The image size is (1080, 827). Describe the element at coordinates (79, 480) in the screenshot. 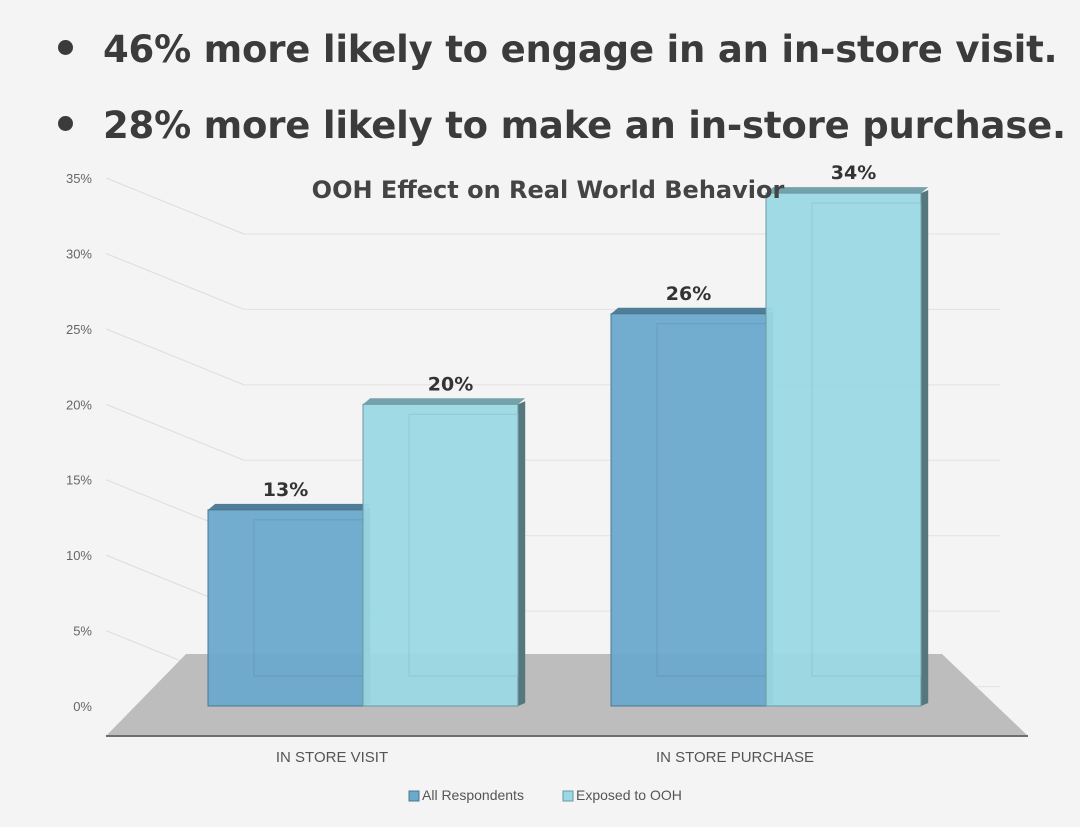

I see `y-tick-label: 15%` at that location.